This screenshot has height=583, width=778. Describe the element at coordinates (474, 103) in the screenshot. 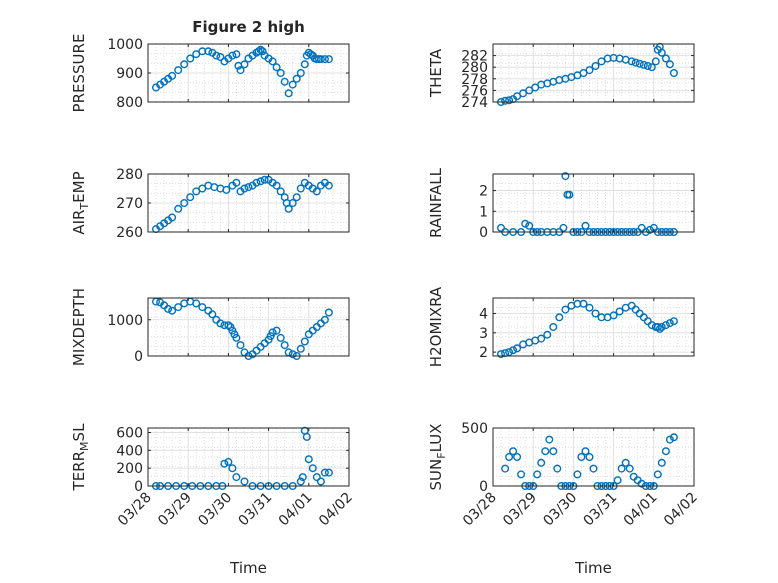

I see `y-tick-label: 274` at that location.